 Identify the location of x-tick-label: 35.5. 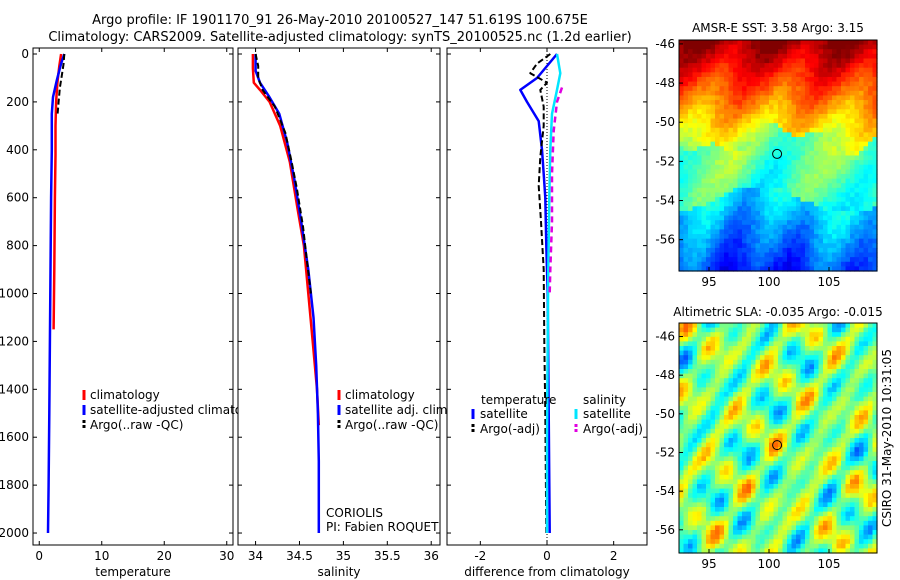
(387, 556).